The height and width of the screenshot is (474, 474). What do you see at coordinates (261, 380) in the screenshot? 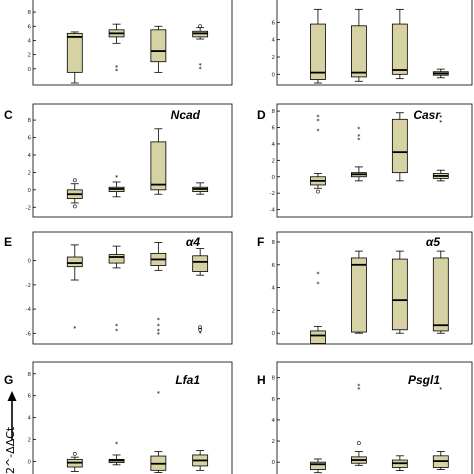
I see `panel-letter: H` at bounding box center [261, 380].